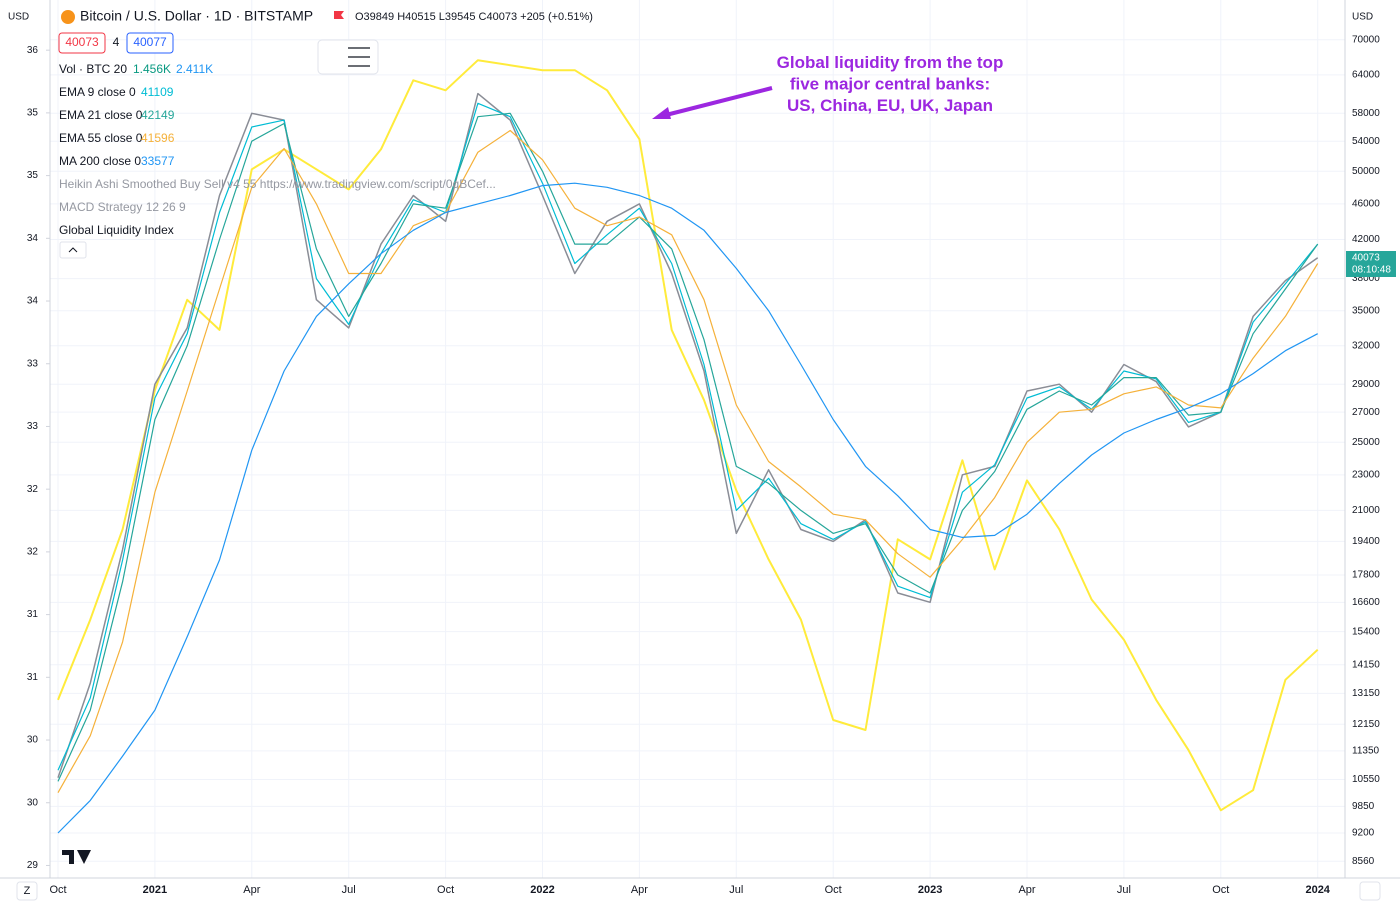 The width and height of the screenshot is (1400, 905). I want to click on legend-value: 41596, so click(158, 138).